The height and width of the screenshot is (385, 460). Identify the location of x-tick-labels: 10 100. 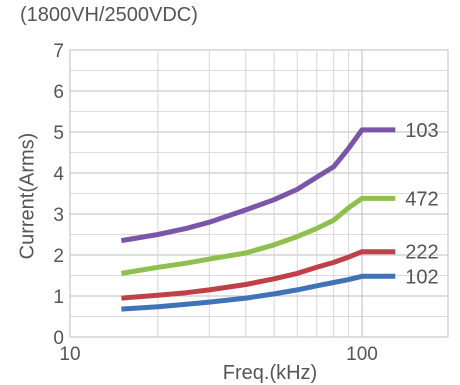
(218, 354).